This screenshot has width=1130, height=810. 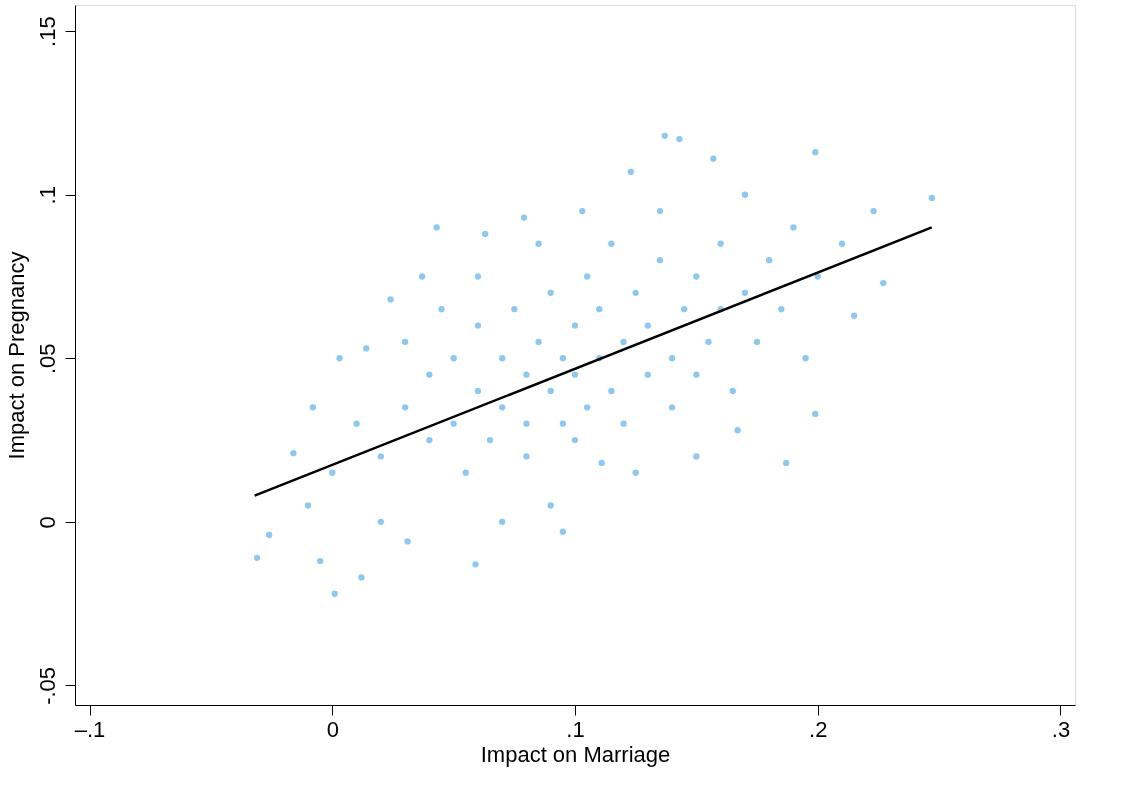 I want to click on y-axis-title: Impact on Pregnancy, so click(x=16, y=355).